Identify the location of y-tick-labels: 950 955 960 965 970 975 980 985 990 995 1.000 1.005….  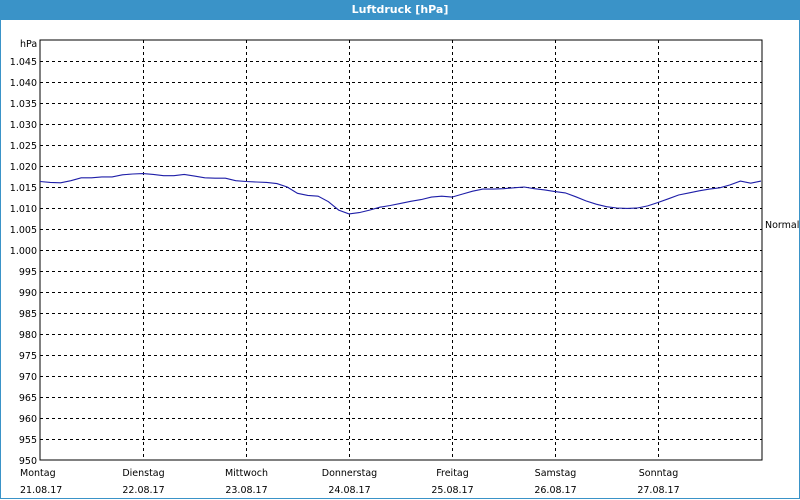
(23, 262).